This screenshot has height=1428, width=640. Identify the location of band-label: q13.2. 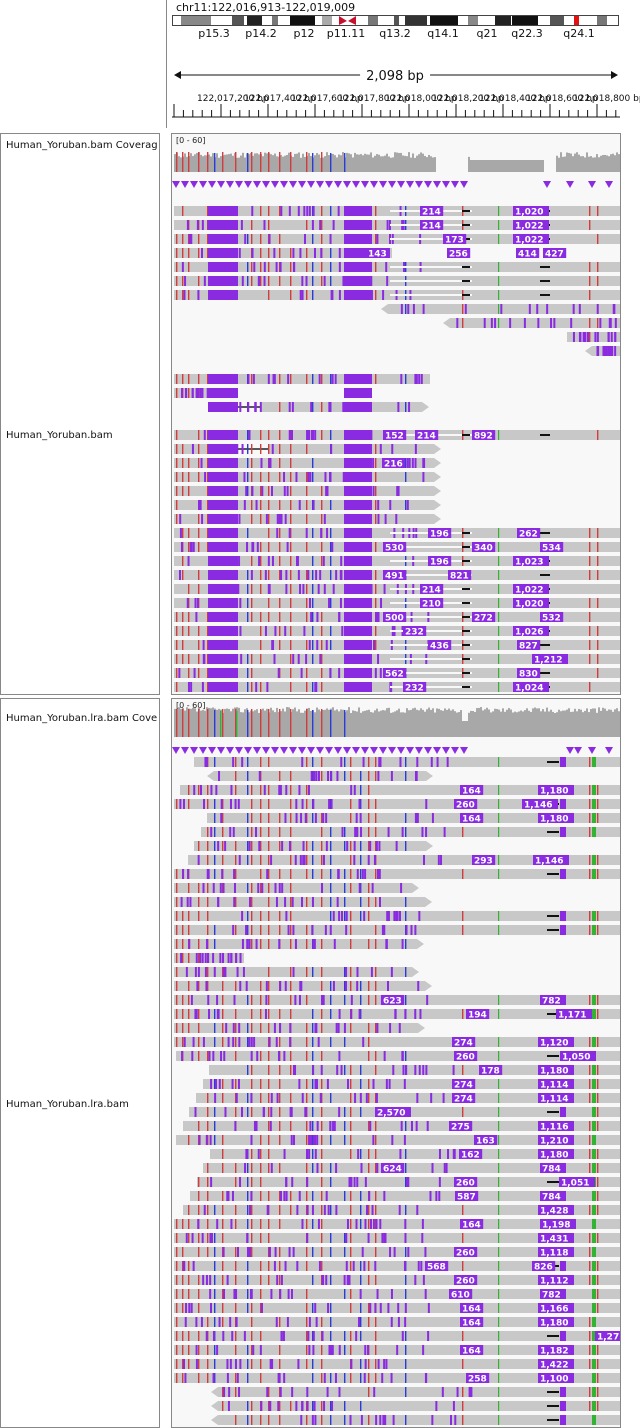
(395, 33).